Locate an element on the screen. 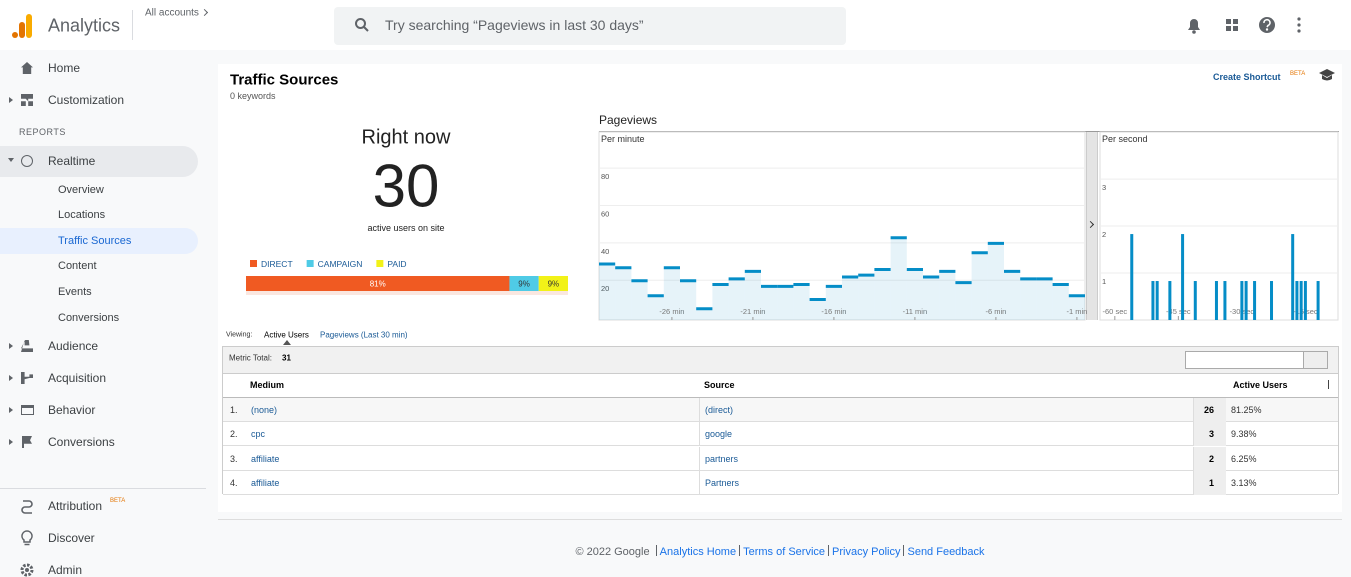 The height and width of the screenshot is (577, 1351). row-index: 4. is located at coordinates (234, 482).